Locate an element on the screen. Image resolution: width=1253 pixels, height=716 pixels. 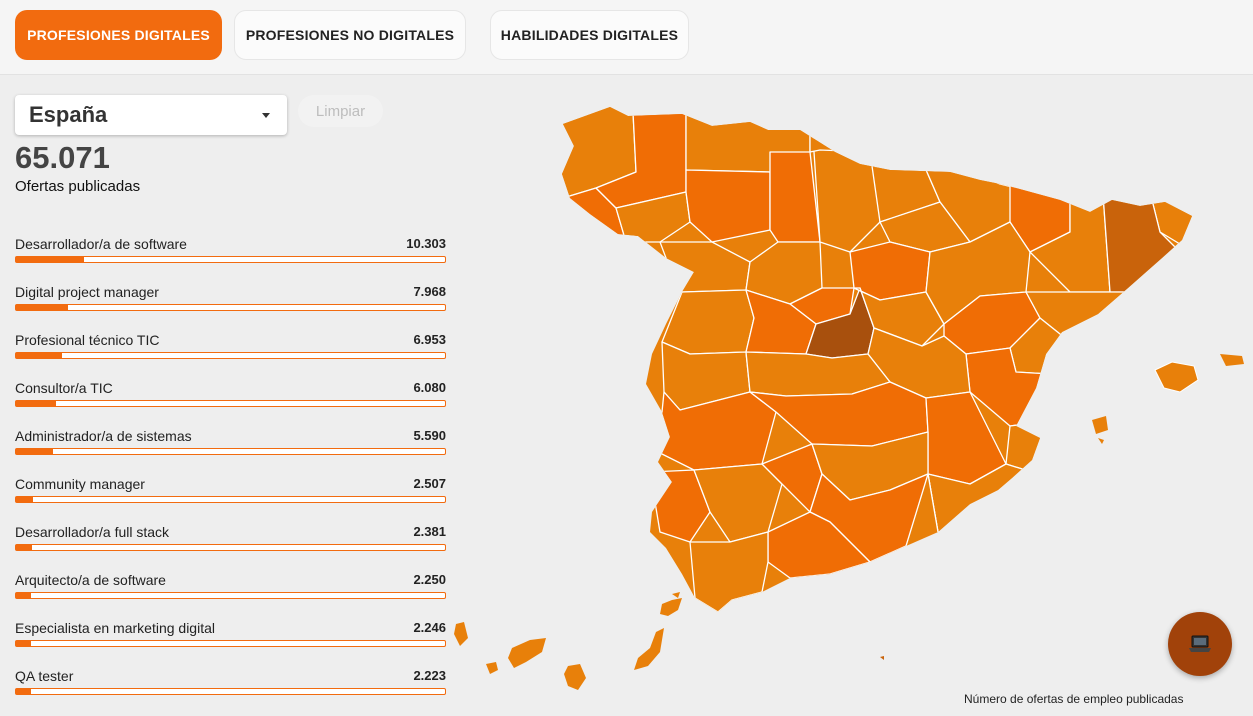
profession-count: 10.303 is located at coordinates (426, 243).